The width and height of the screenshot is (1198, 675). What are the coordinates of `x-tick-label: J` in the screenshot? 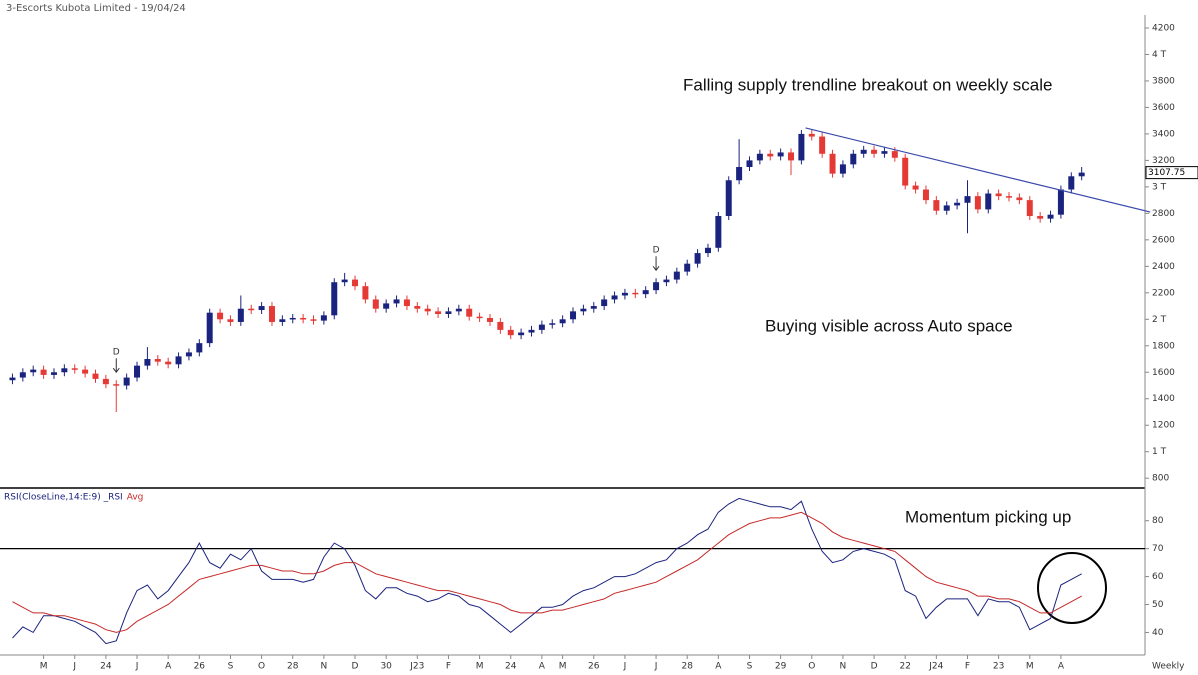 It's located at (656, 667).